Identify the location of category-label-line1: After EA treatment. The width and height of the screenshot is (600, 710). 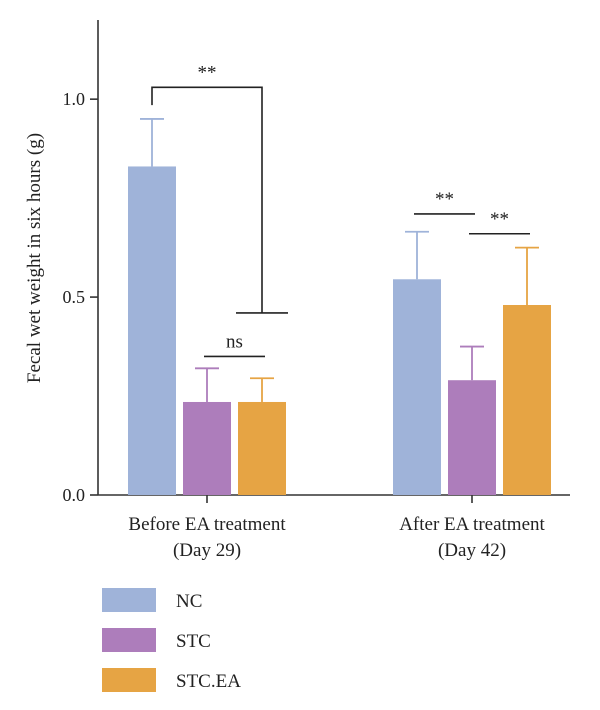
(472, 524).